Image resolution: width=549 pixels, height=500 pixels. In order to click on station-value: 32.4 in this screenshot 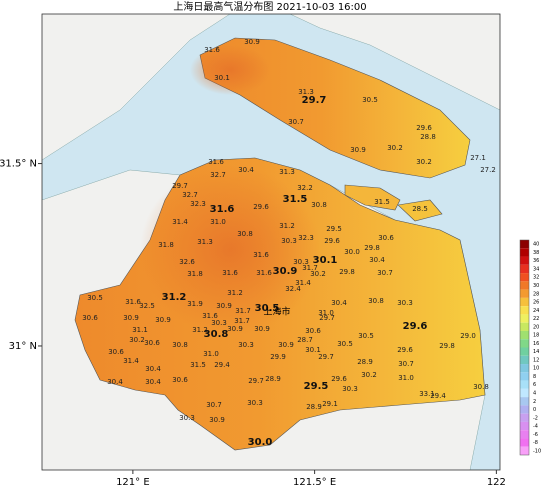, I will do `click(293, 289)`.